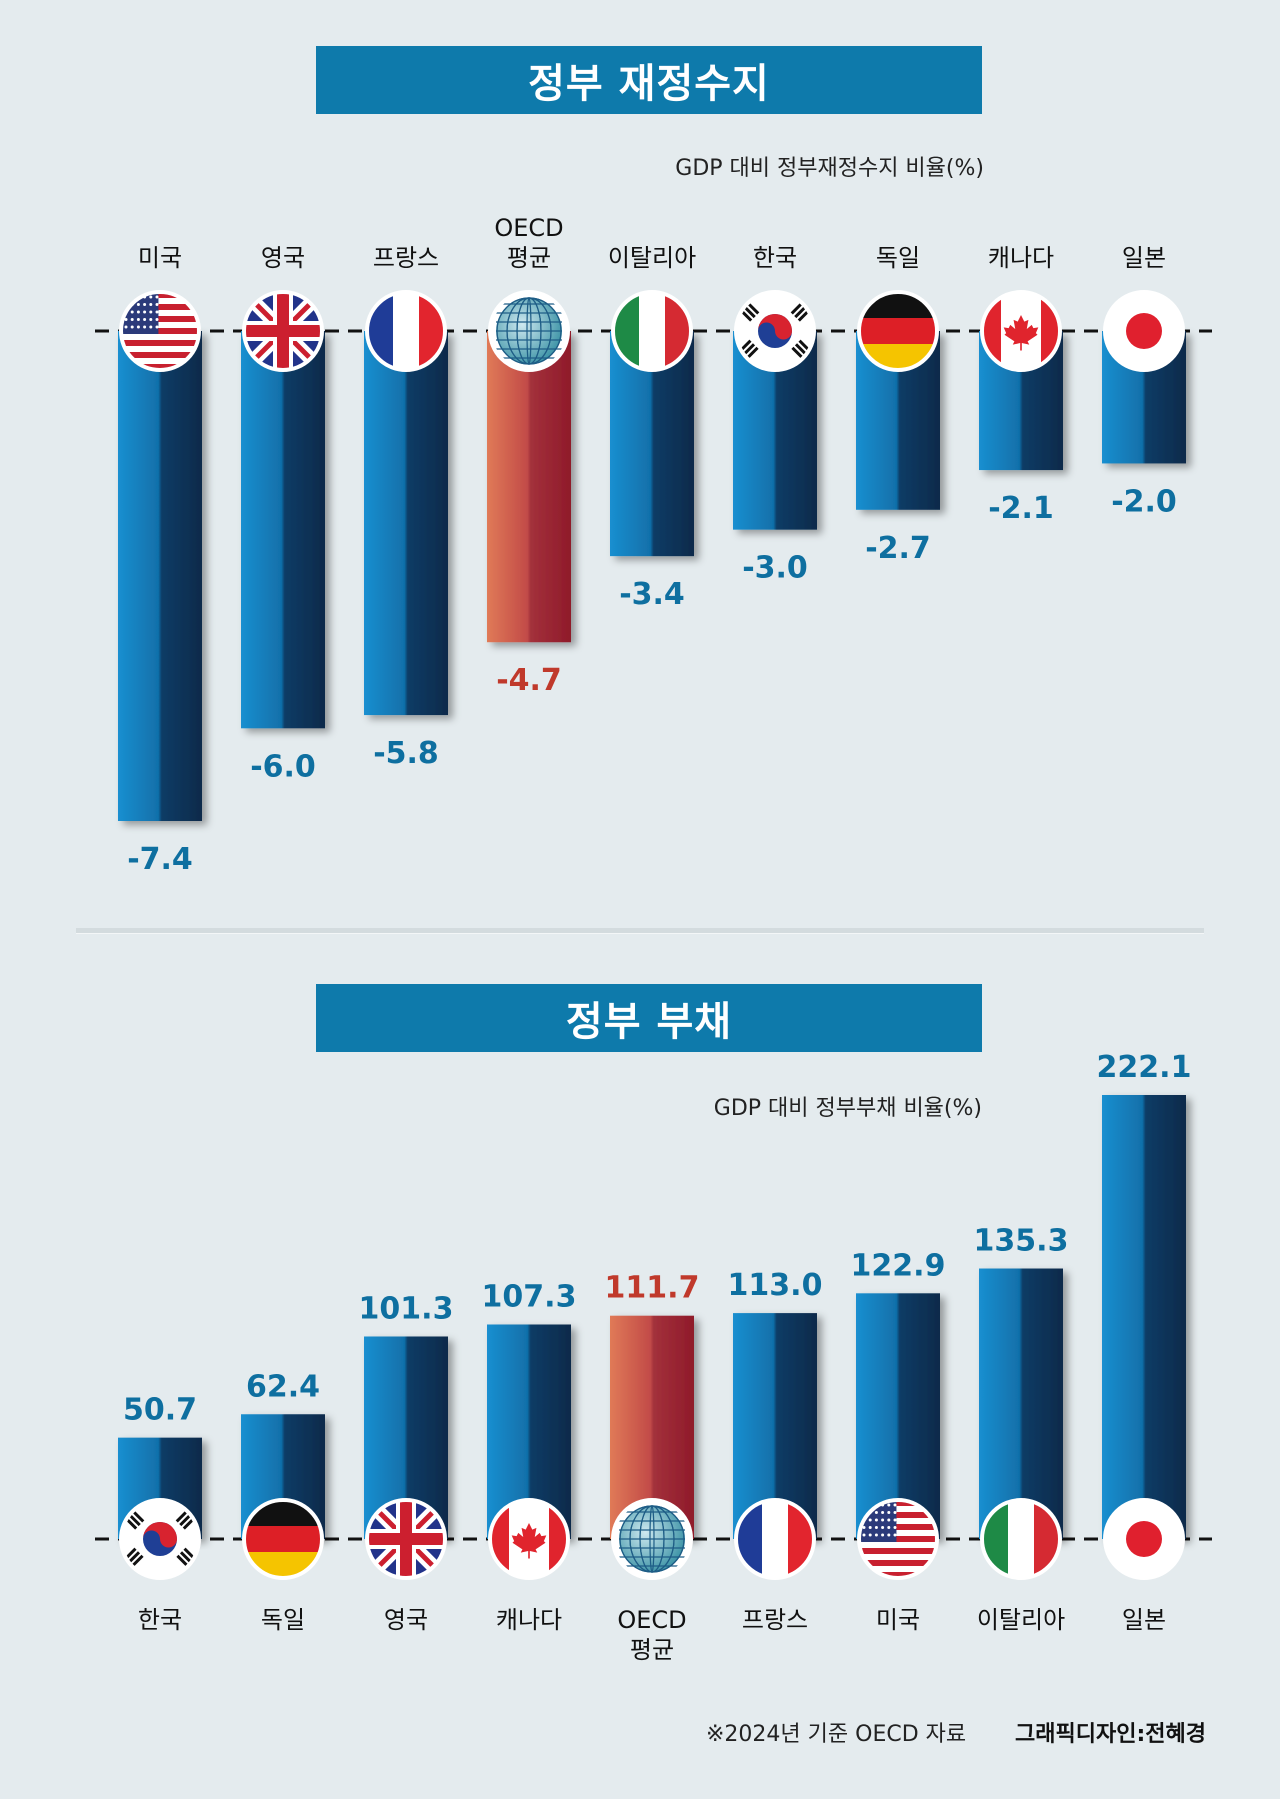  Describe the element at coordinates (640, 931) in the screenshot. I see `section-divider` at that location.